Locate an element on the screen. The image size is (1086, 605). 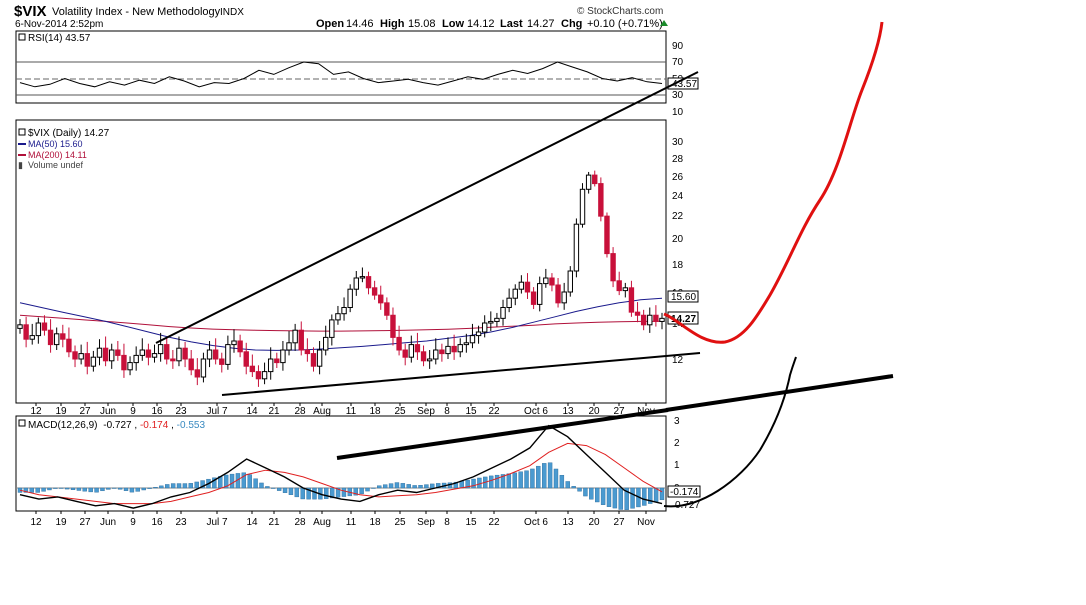
rsi-line is located at coordinates (341, 74).